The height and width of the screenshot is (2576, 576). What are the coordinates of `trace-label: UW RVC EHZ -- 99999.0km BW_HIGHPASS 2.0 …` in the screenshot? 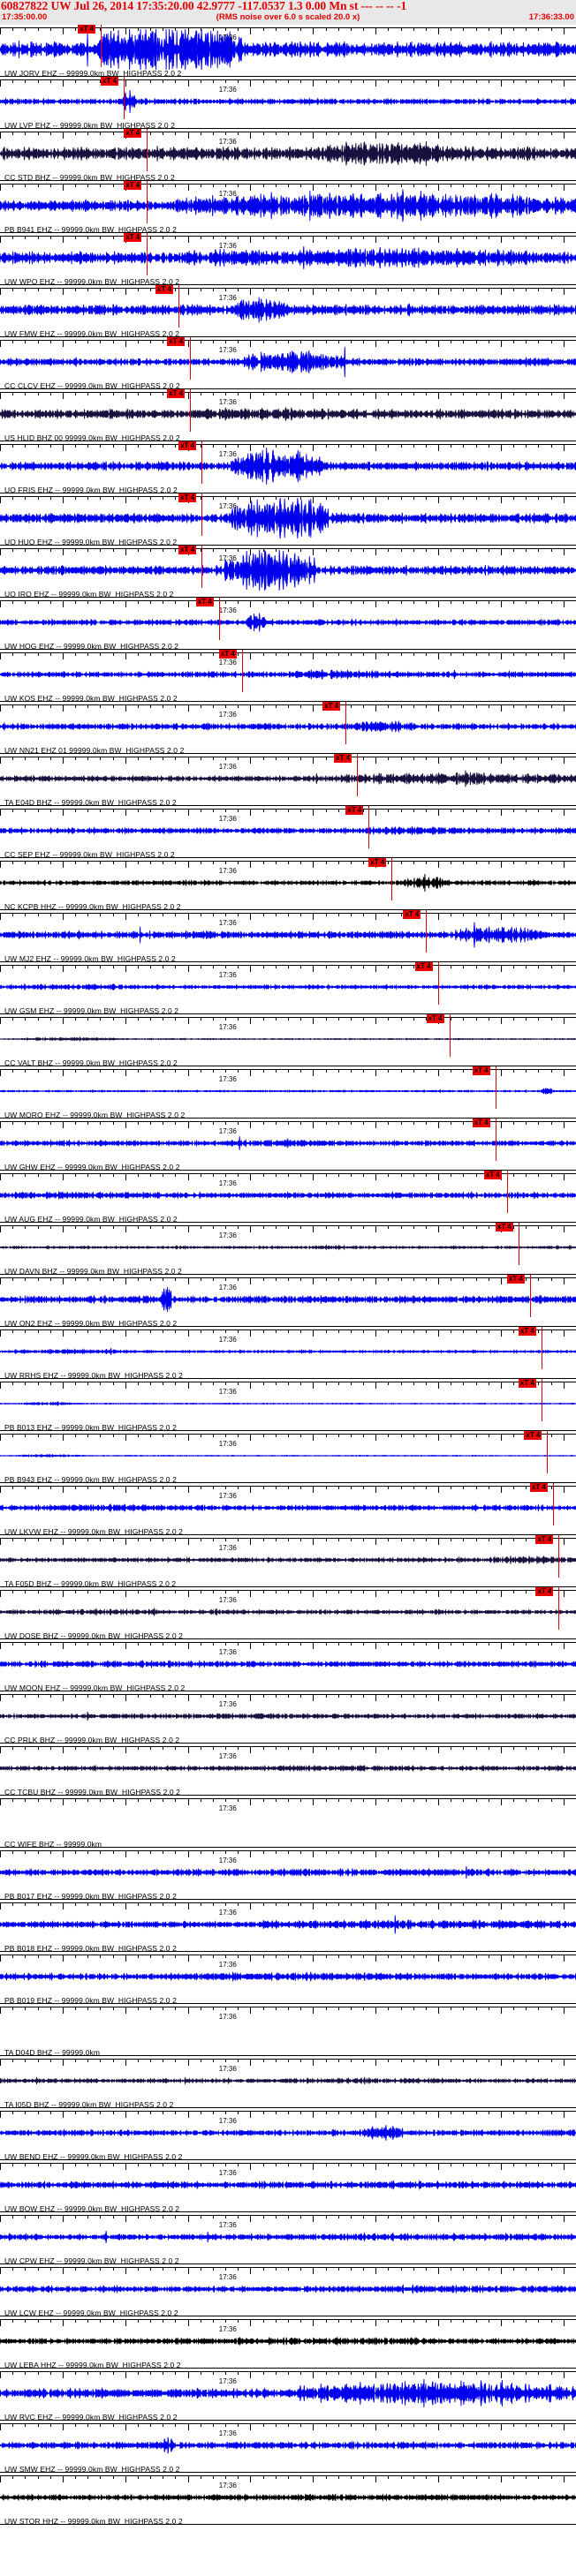 It's located at (91, 2417).